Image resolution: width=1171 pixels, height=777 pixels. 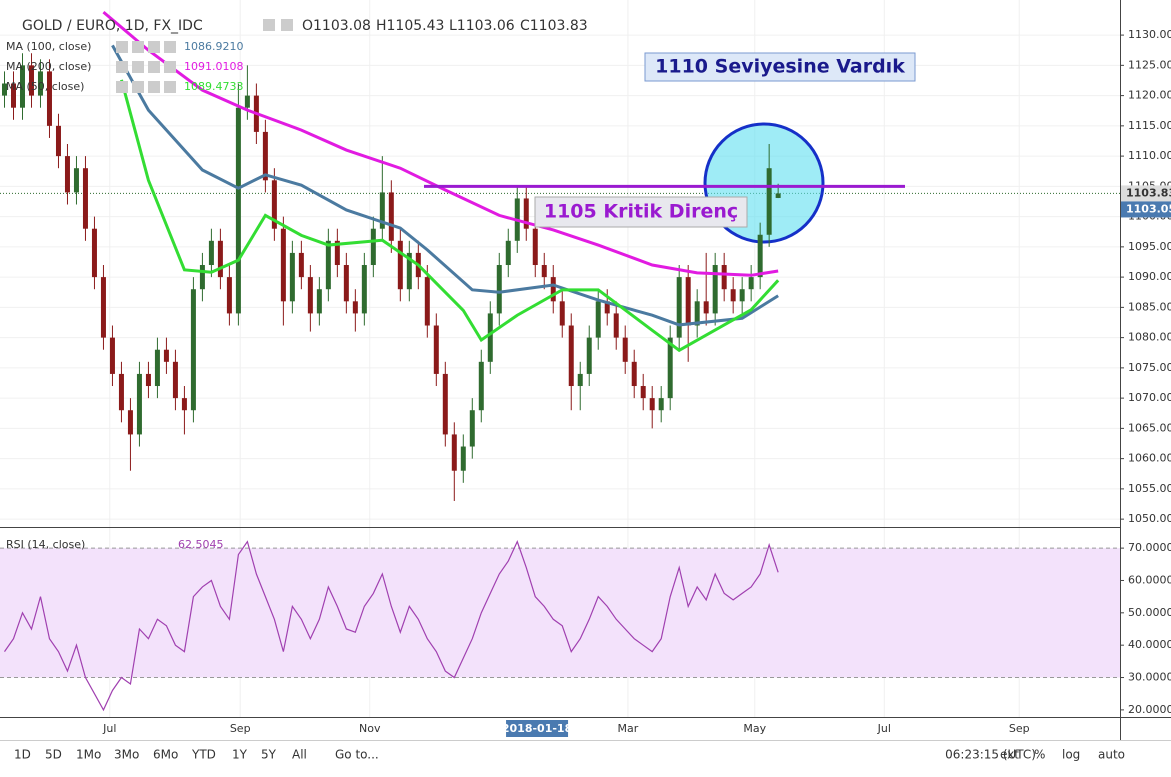 I want to click on toolbar-button: 5Y, so click(x=269, y=755).